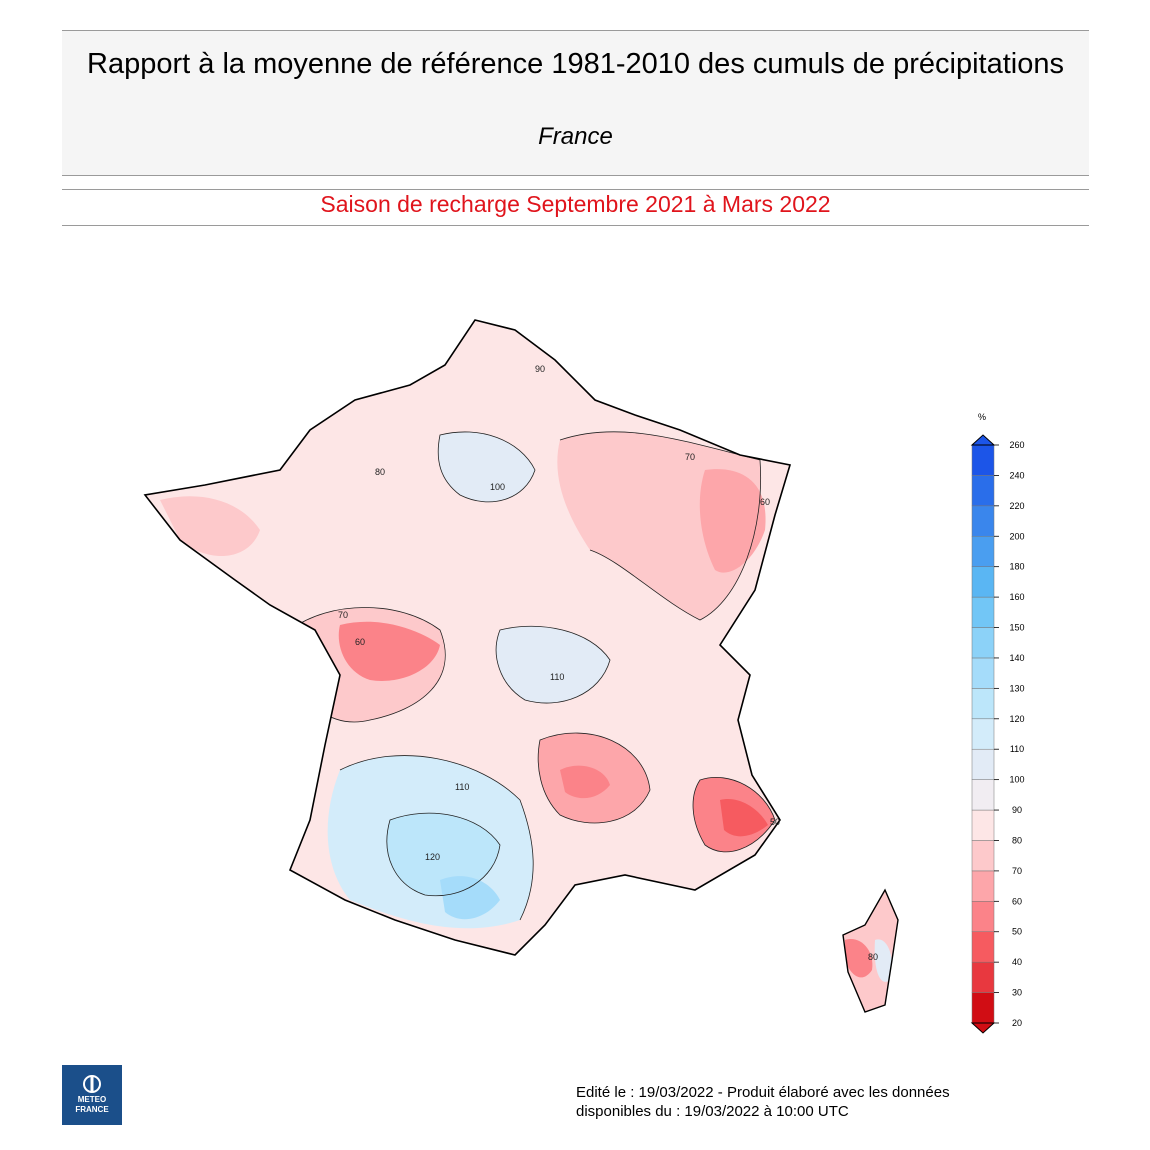  I want to click on legend-tick-label: 20, so click(1017, 1023).